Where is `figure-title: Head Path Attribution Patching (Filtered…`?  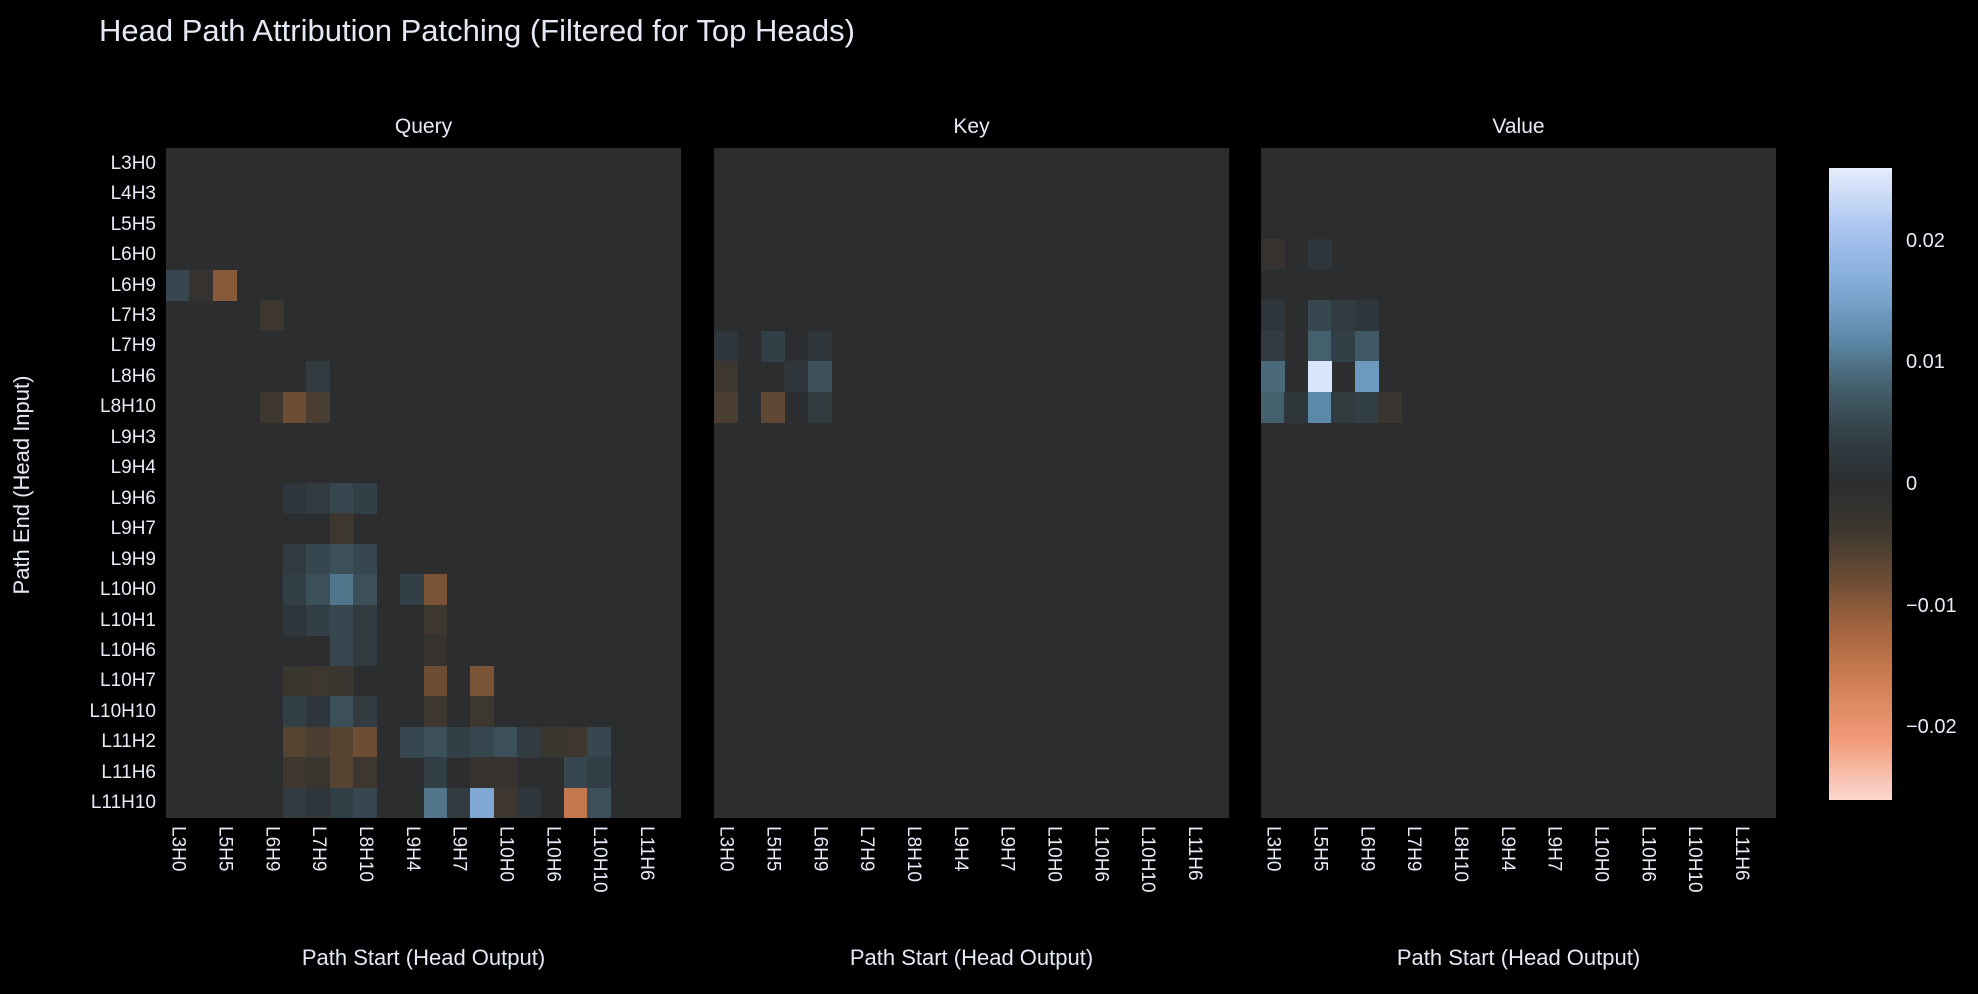 figure-title: Head Path Attribution Patching (Filtered… is located at coordinates (477, 30).